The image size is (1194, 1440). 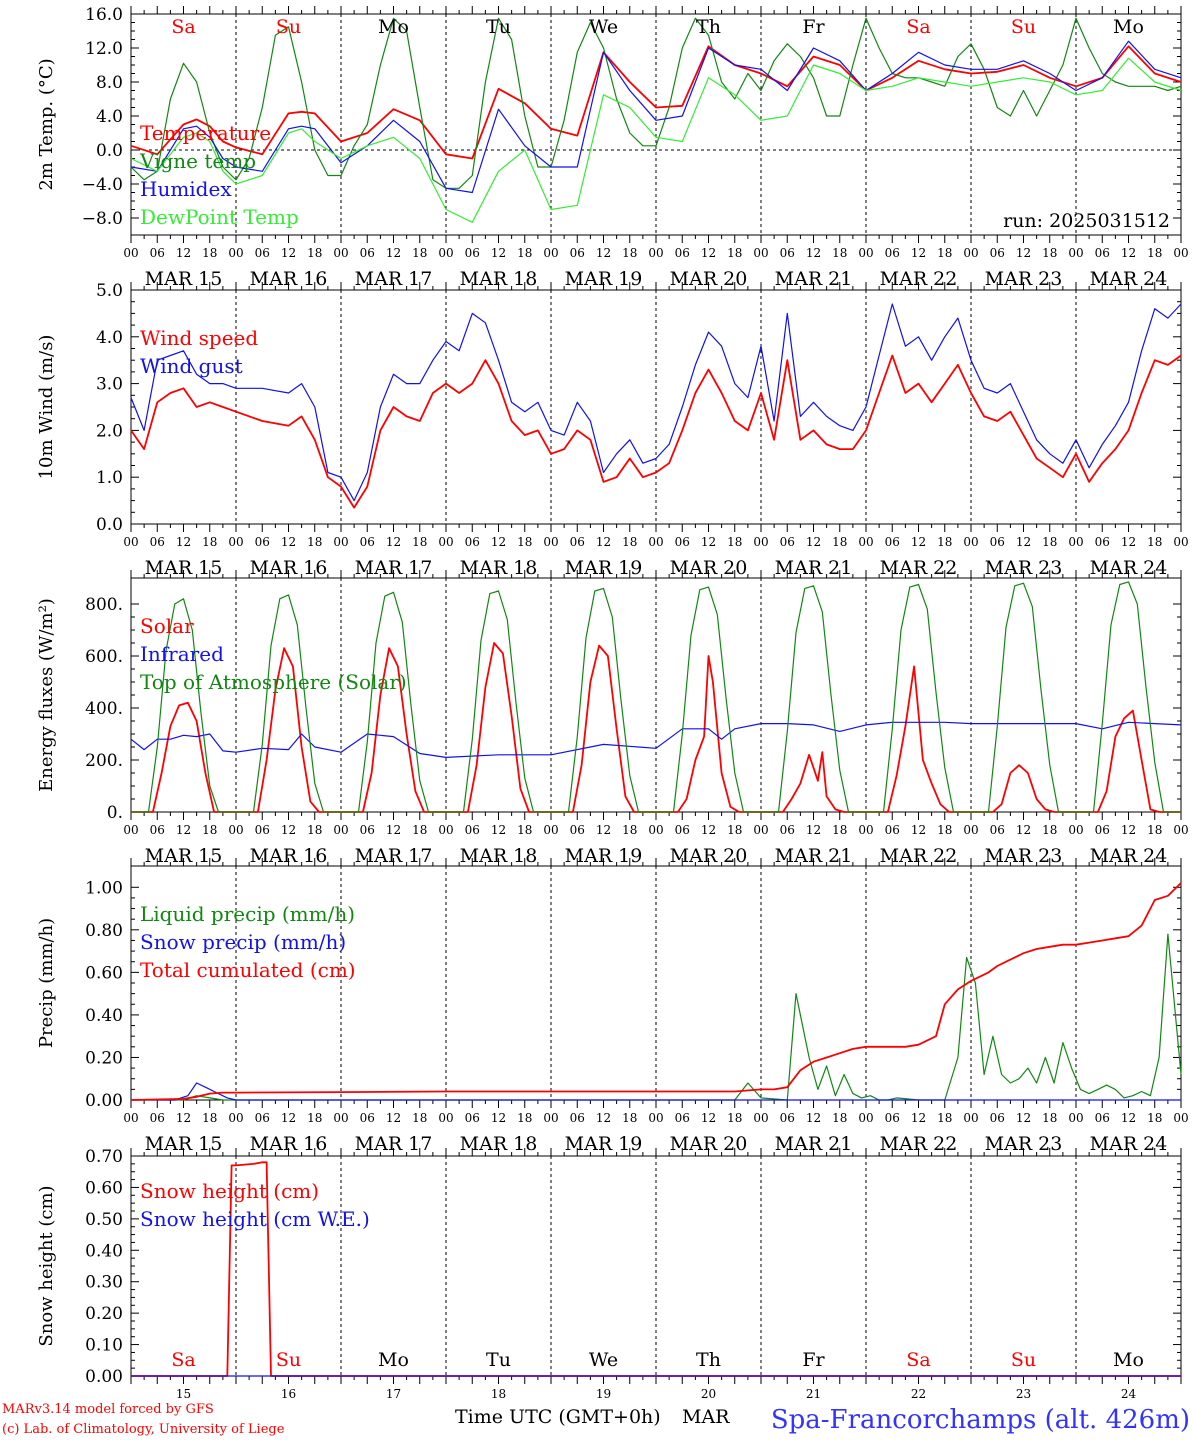 I want to click on series-line-dewpoint-temp, so click(x=656, y=140).